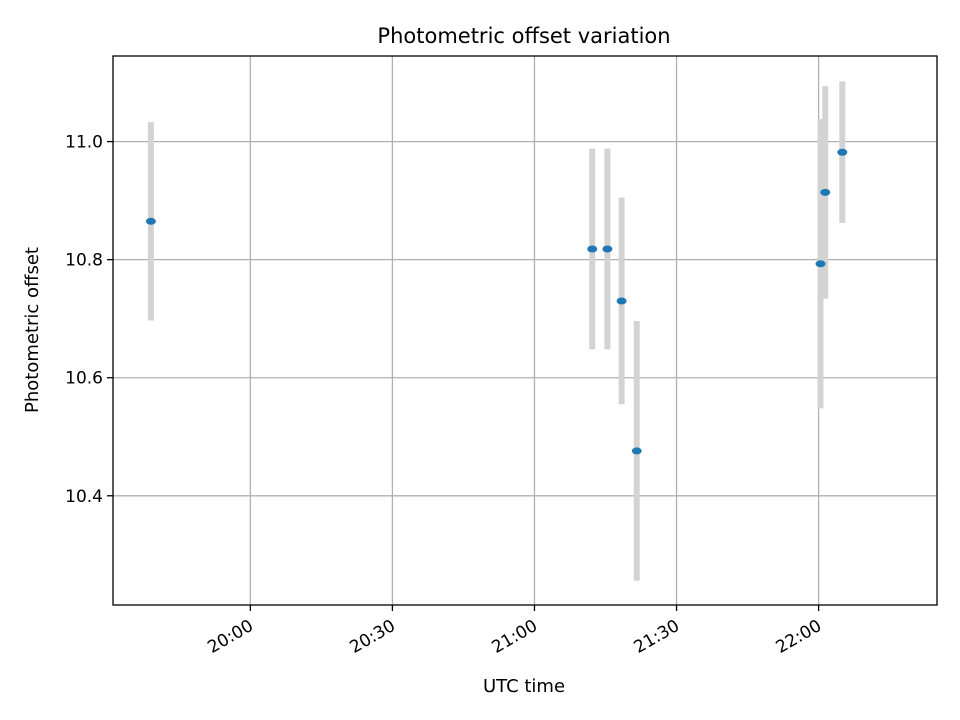  I want to click on chart-title: Photometric offset variation, so click(523, 36).